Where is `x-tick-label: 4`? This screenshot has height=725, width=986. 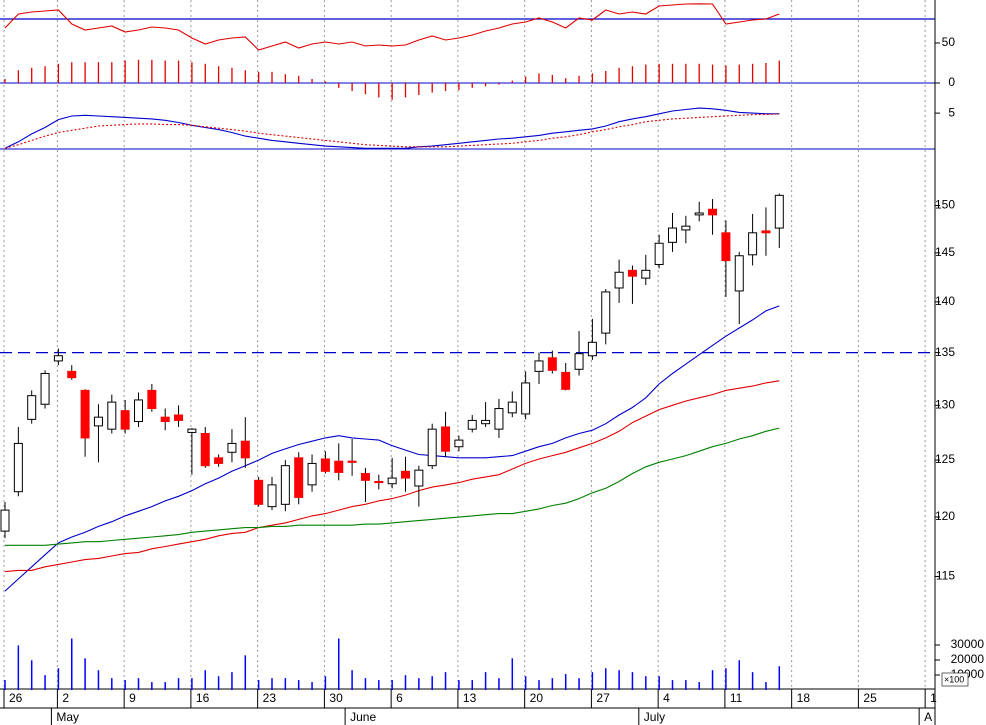 x-tick-label: 4 is located at coordinates (666, 698).